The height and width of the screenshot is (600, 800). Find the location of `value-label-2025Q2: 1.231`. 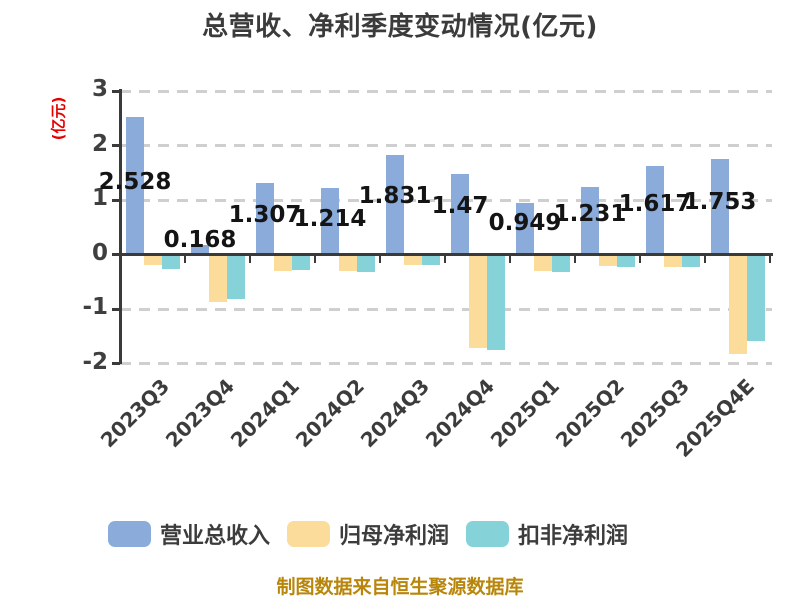

value-label-2025Q2: 1.231 is located at coordinates (590, 214).